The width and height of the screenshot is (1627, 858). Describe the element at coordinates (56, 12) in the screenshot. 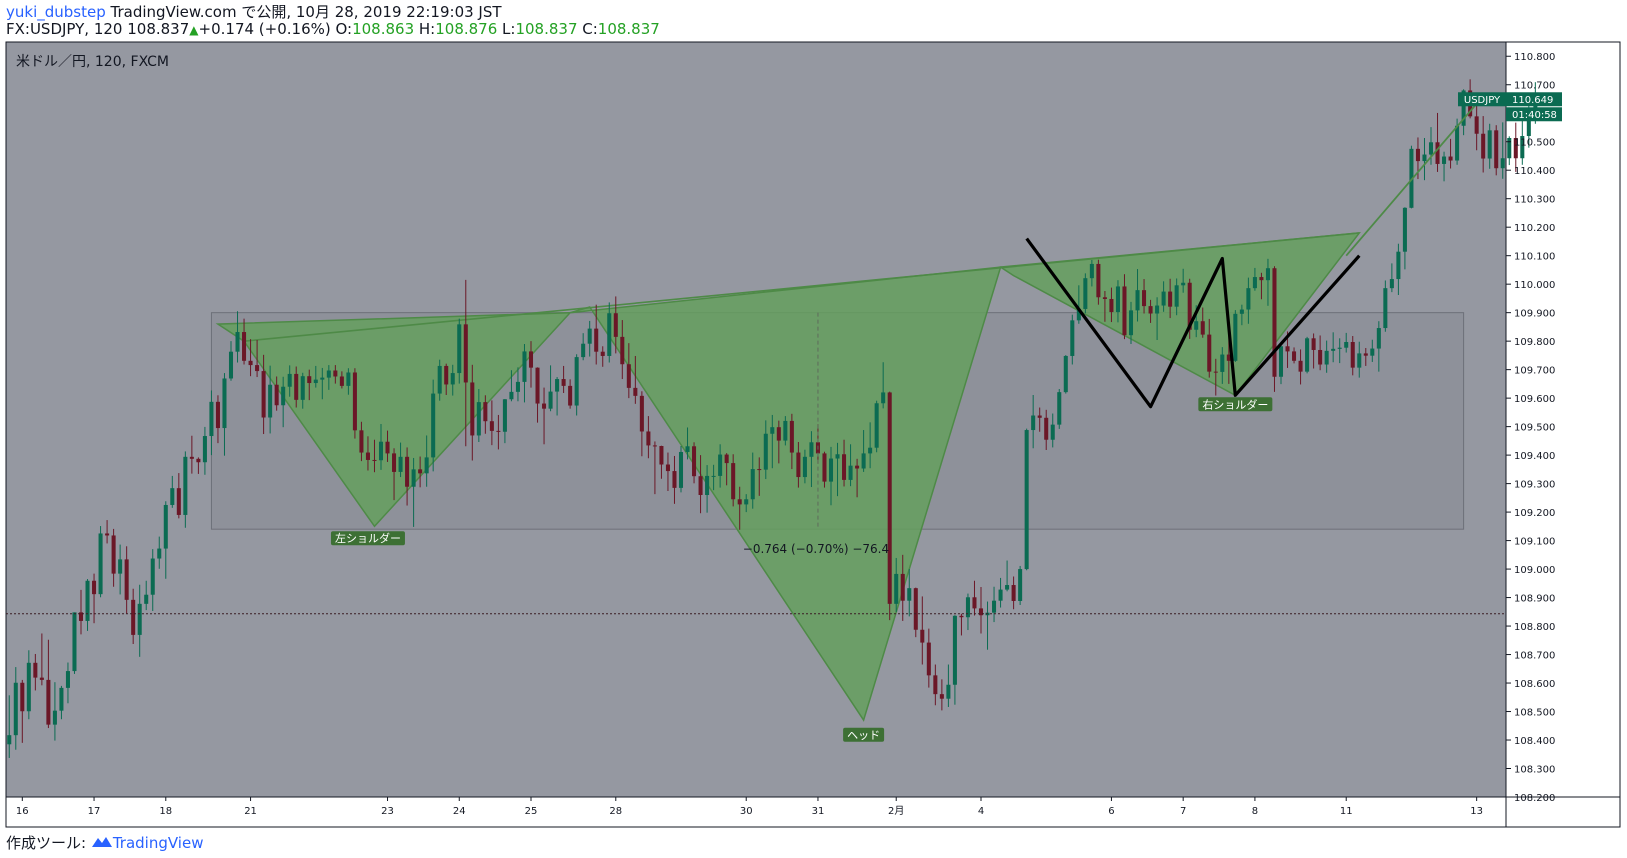

I see `author-link: yuki_dubstep` at that location.